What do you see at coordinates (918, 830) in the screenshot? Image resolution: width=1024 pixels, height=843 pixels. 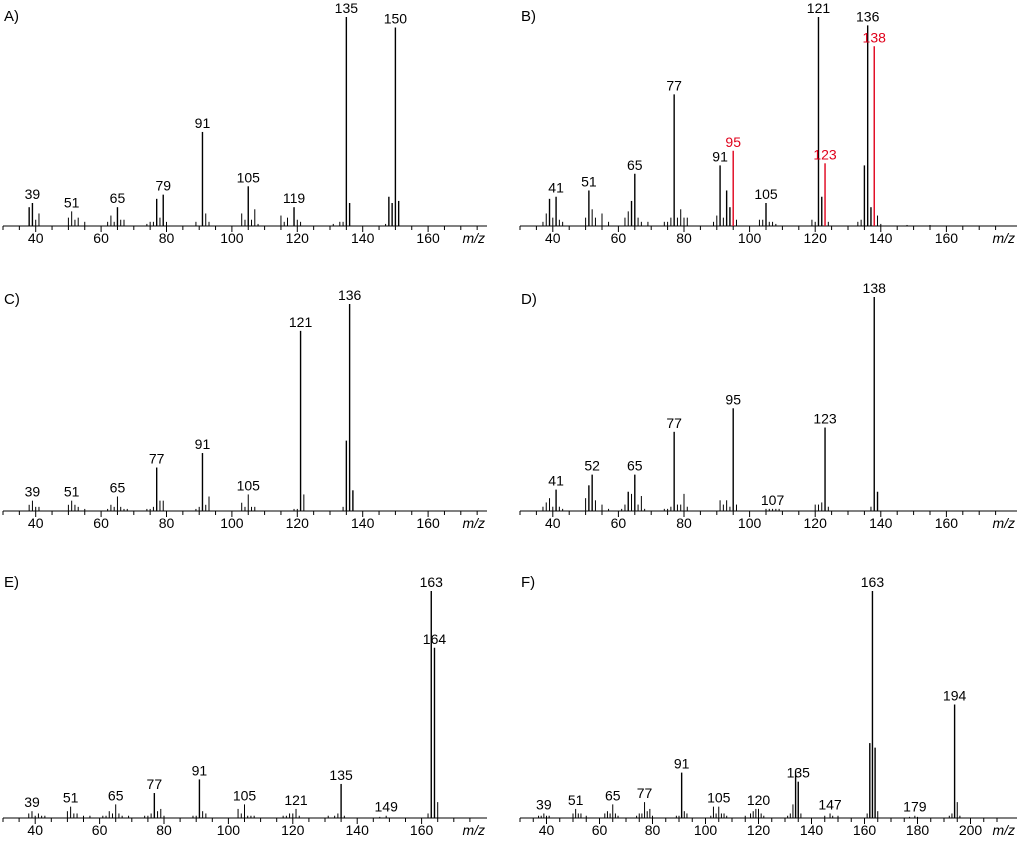 I see `x-tick-label: 180` at bounding box center [918, 830].